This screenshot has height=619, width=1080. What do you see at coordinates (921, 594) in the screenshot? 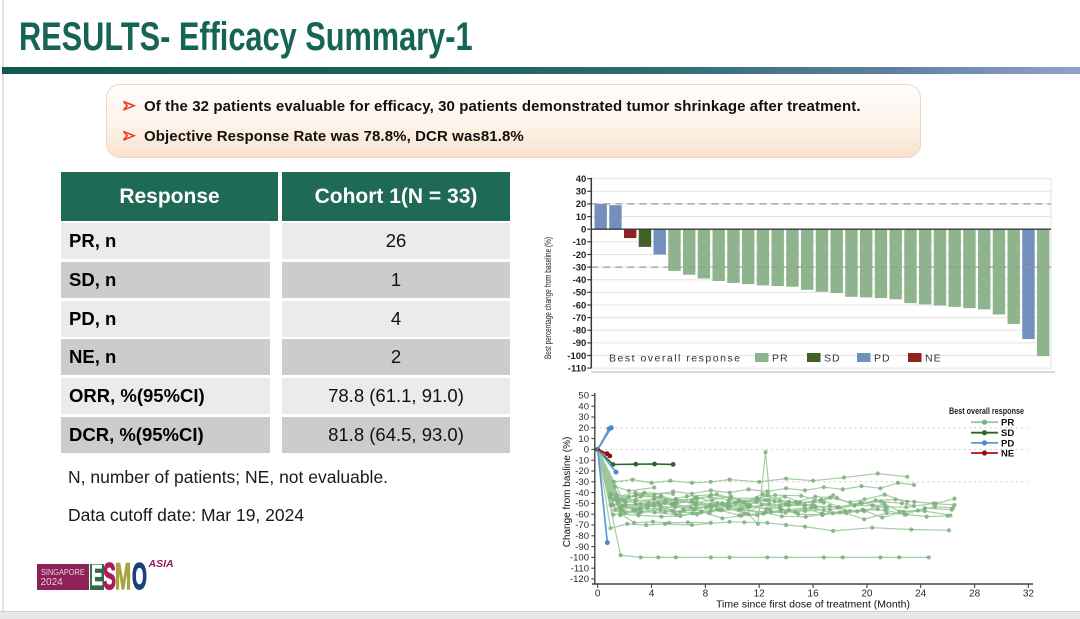
I see `svg-text: 24` at bounding box center [921, 594].